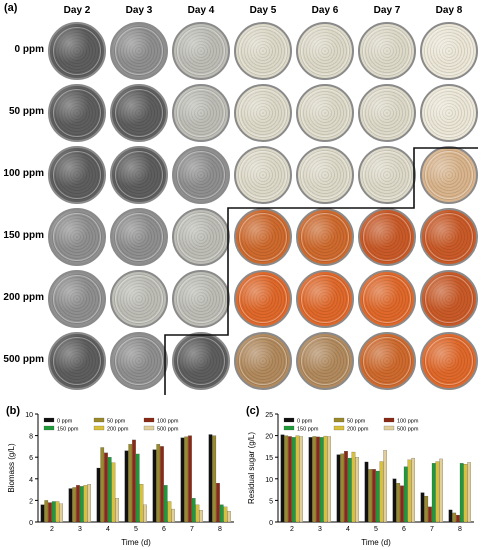  I want to click on legend-label: 150 ppm, so click(308, 430).